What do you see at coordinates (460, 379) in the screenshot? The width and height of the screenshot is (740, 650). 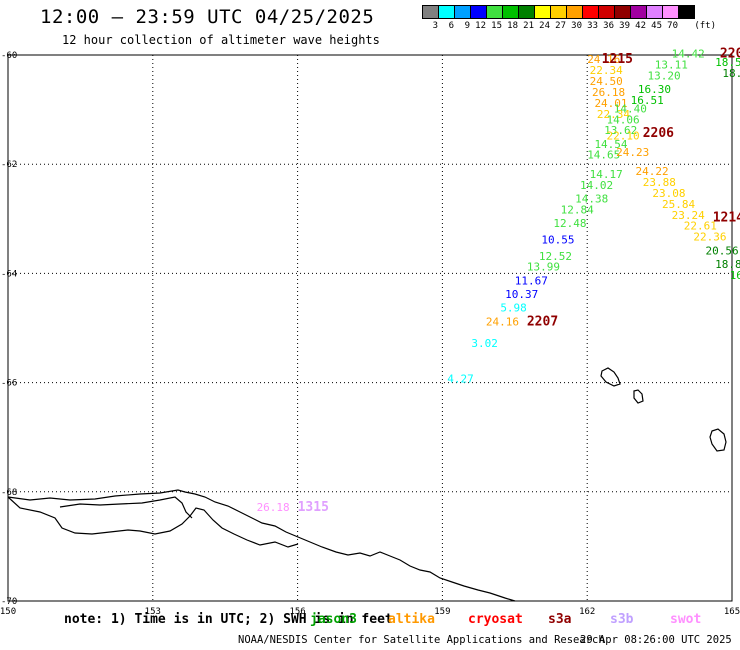 I see `wave-height-label: 4.27` at bounding box center [460, 379].